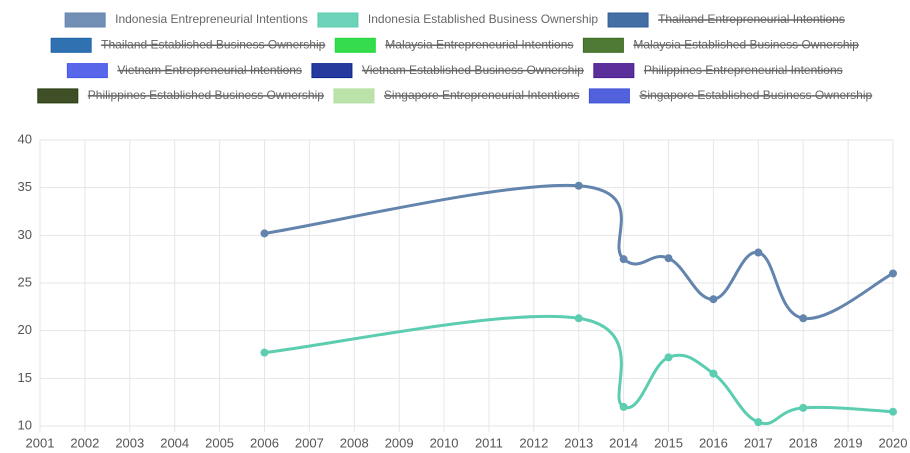 This screenshot has width=910, height=453. What do you see at coordinates (481, 95) in the screenshot?
I see `legend-label: Singapore Entrepreneurial Intentions` at bounding box center [481, 95].